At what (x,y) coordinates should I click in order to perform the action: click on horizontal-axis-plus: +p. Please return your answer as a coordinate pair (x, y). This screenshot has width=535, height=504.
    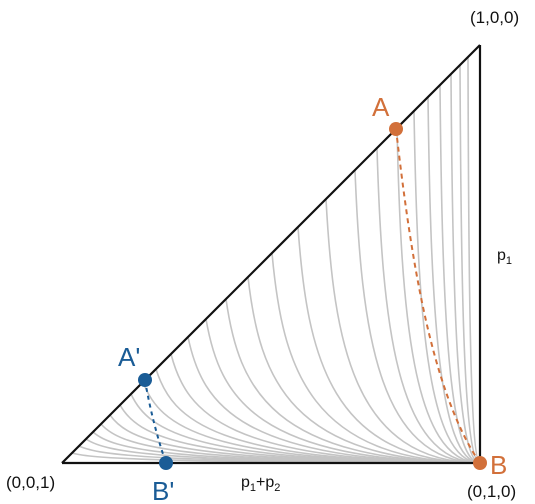
    Looking at the image, I should click on (265, 482).